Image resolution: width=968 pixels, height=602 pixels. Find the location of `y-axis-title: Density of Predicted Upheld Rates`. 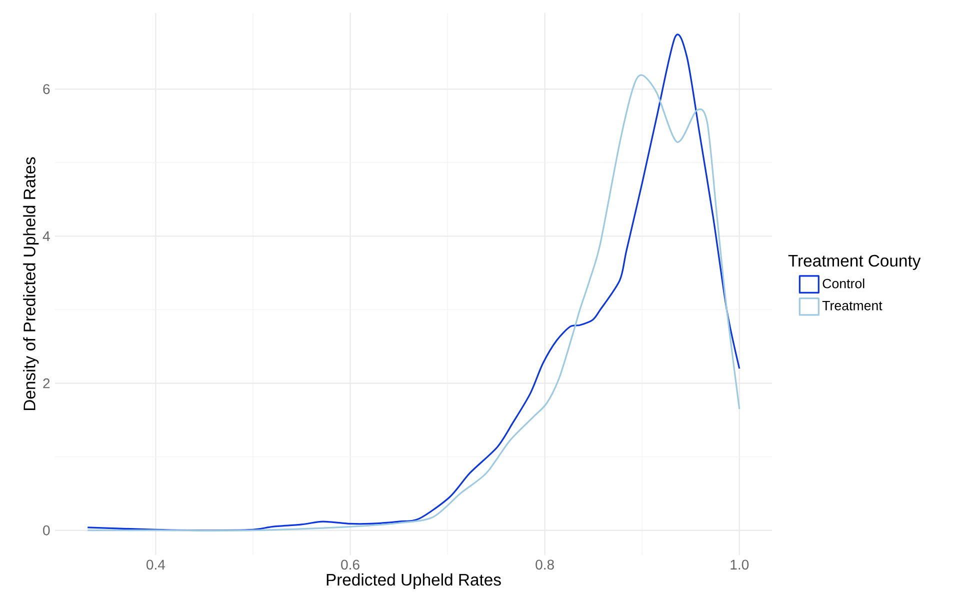

y-axis-title: Density of Predicted Upheld Rates is located at coordinates (31, 283).